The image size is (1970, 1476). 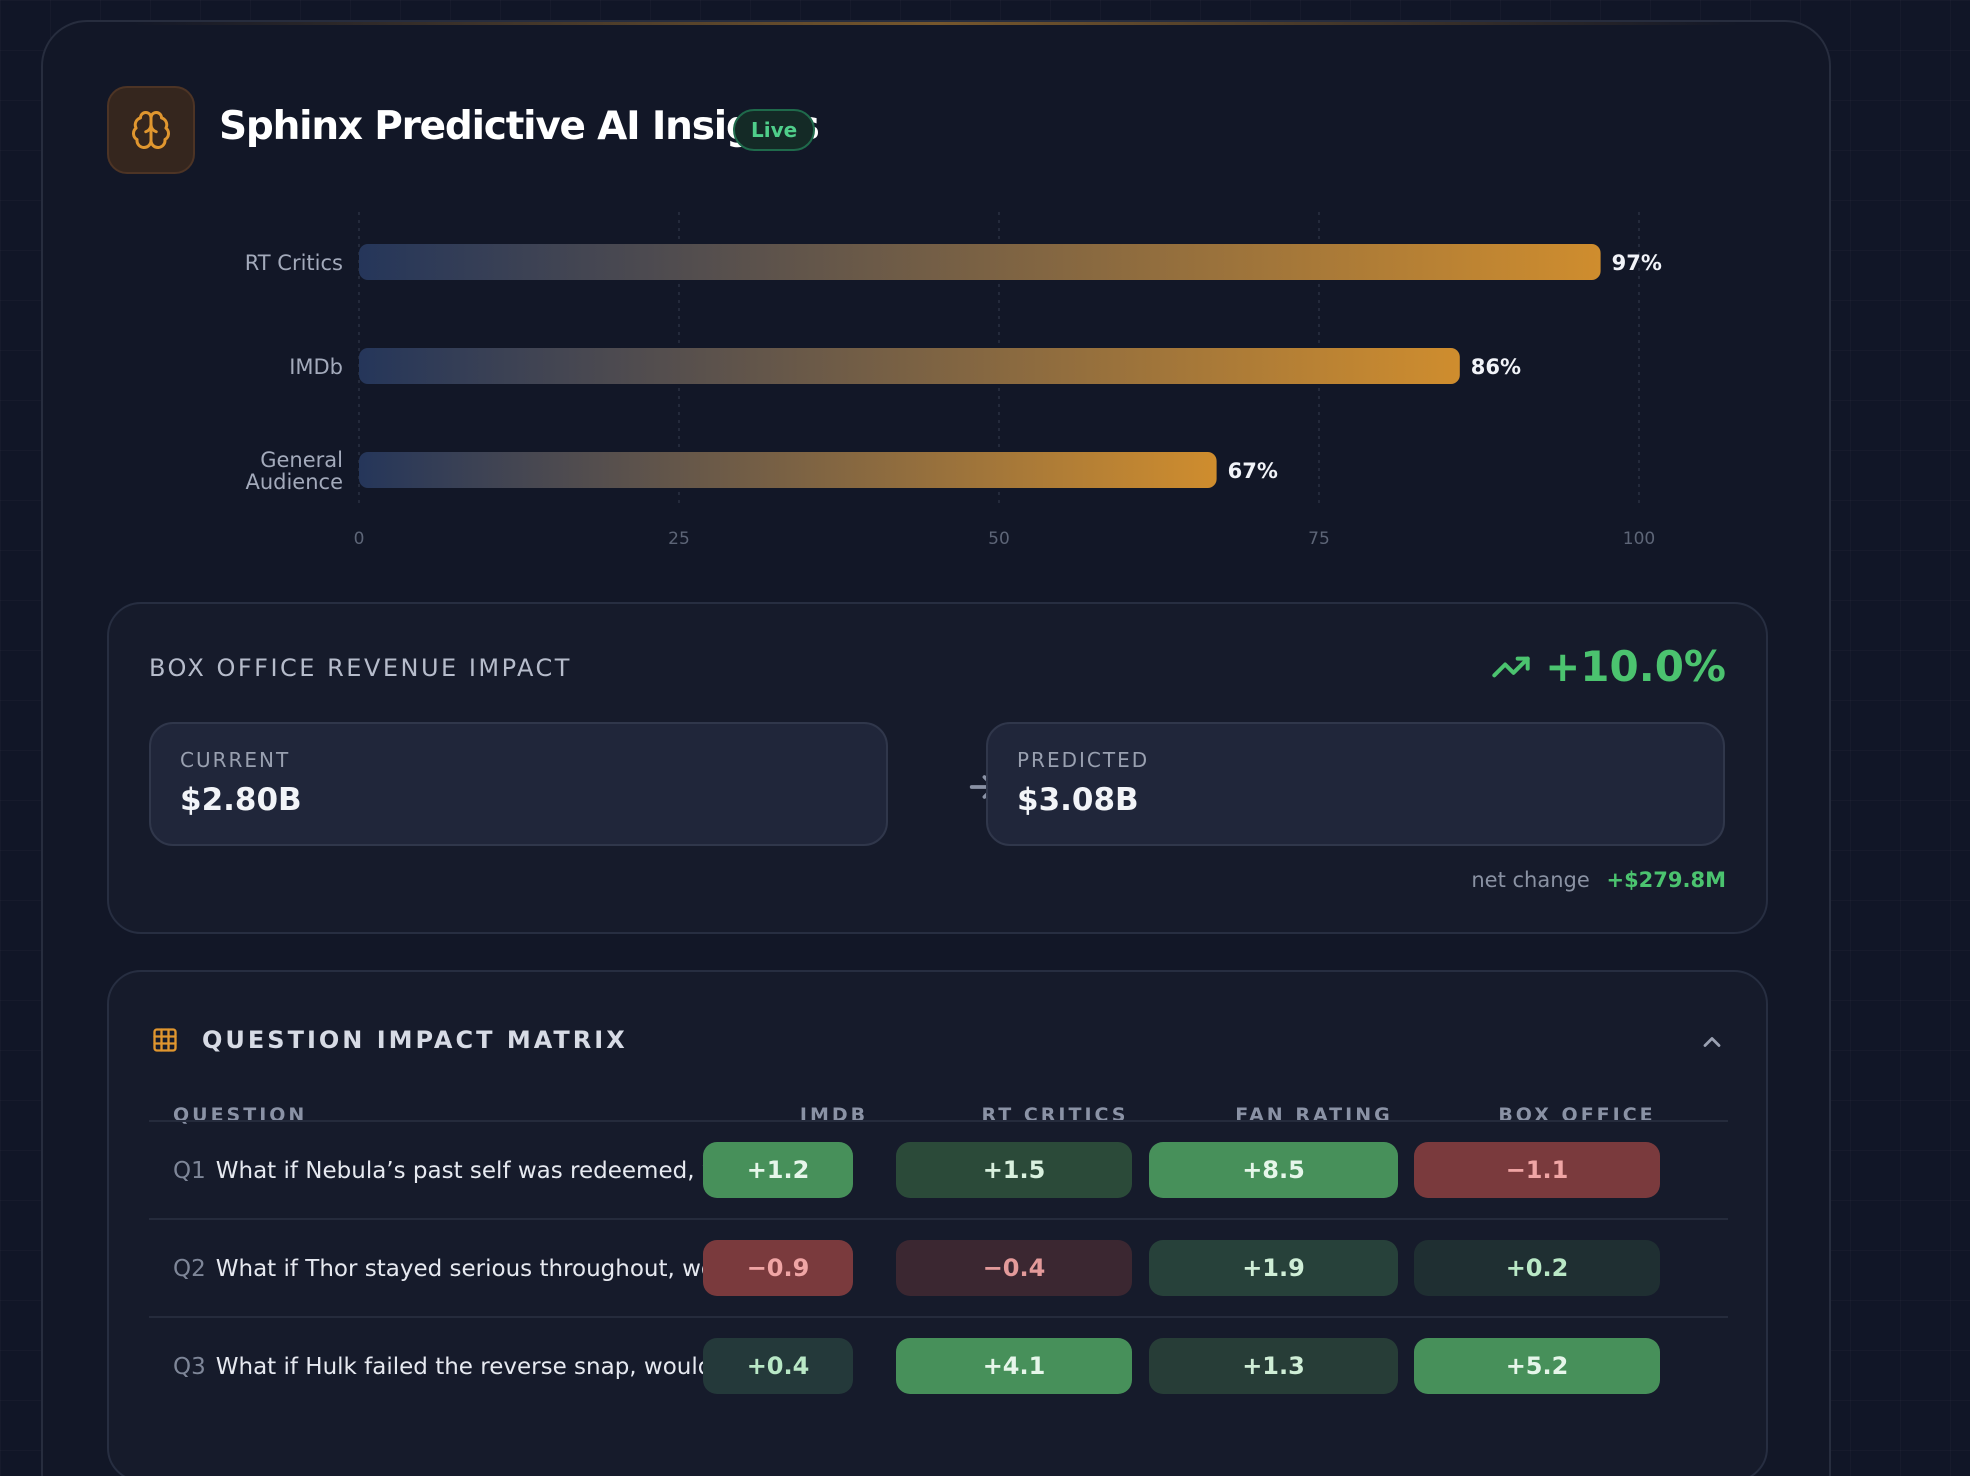 I want to click on revenue-change: +10.0%, so click(x=1608, y=666).